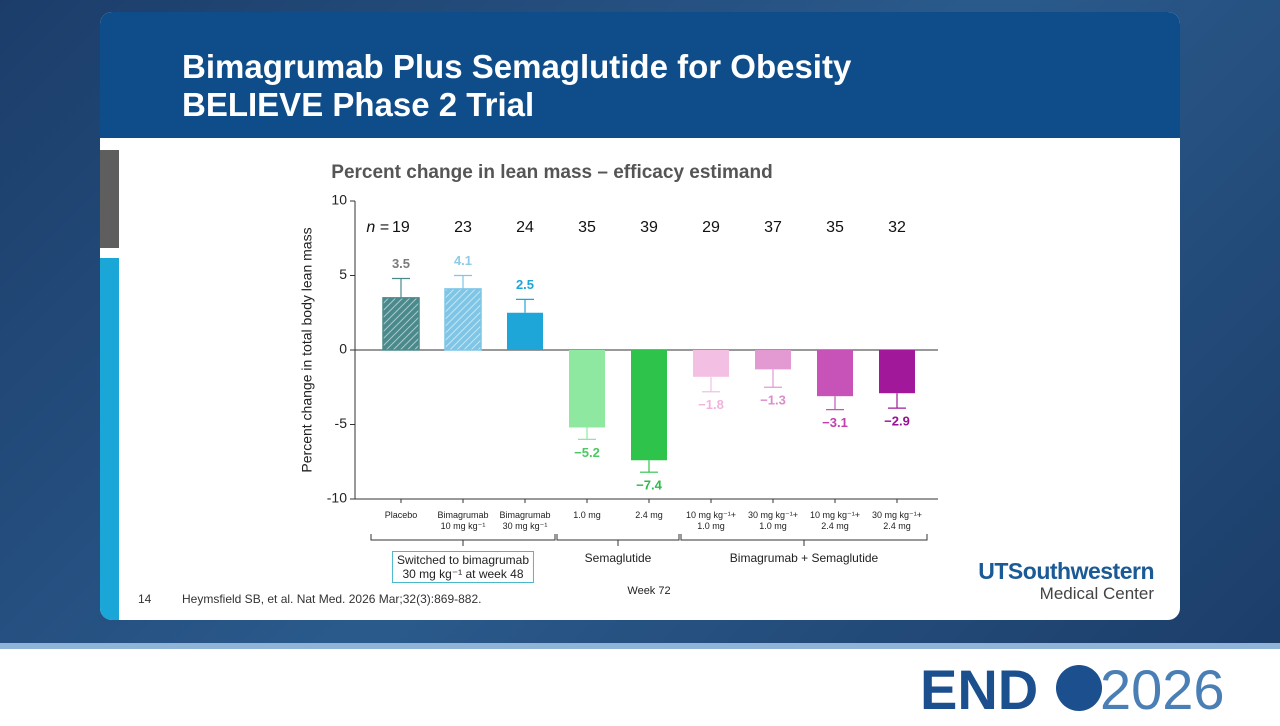 This screenshot has height=726, width=1280. I want to click on conference-logo: END, so click(979, 689).